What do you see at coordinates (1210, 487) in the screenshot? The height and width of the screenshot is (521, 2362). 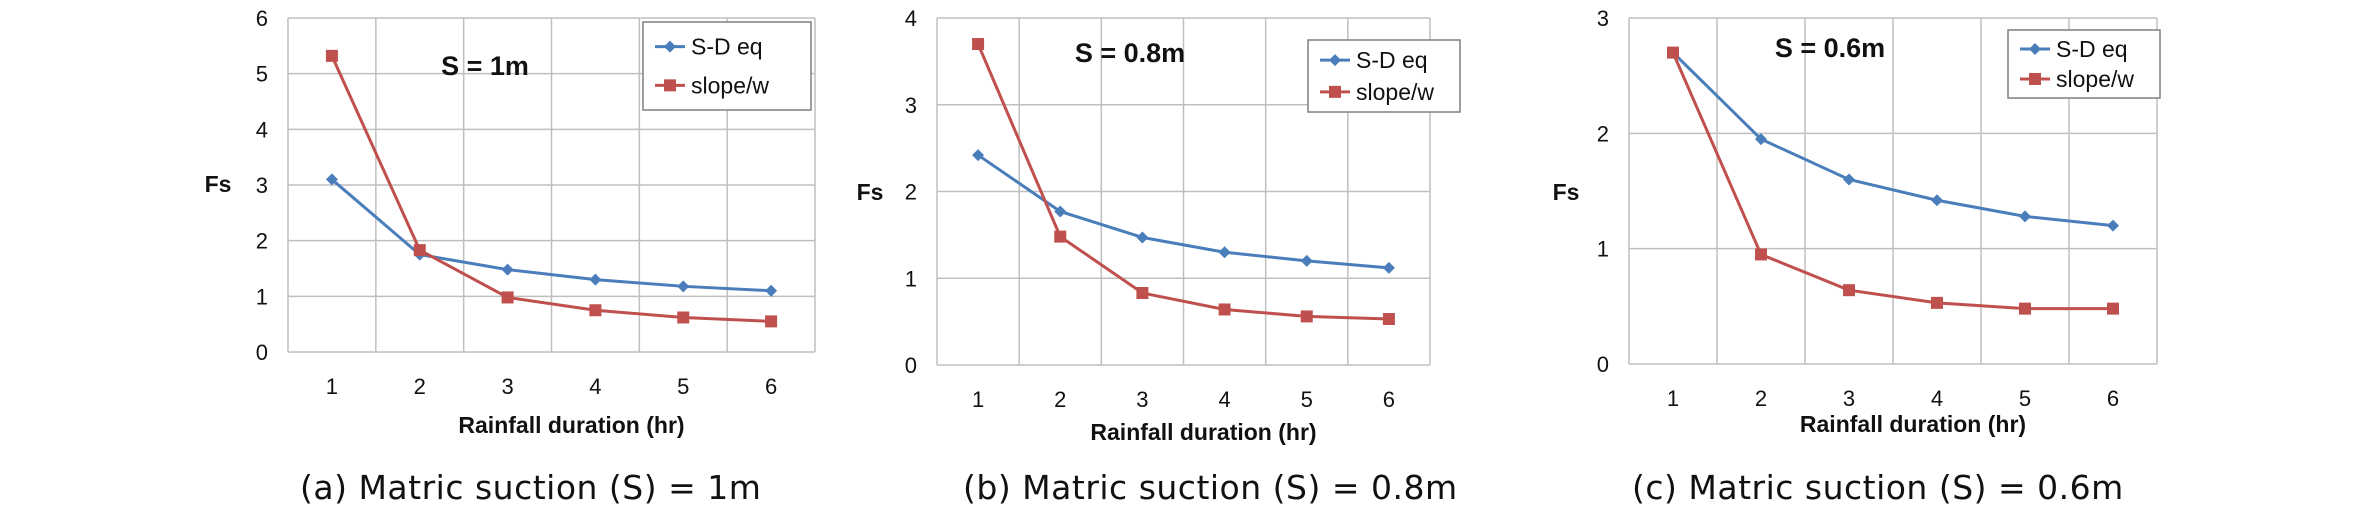 I see `caption-b: (b) Matric suction (S) = 0.8m` at bounding box center [1210, 487].